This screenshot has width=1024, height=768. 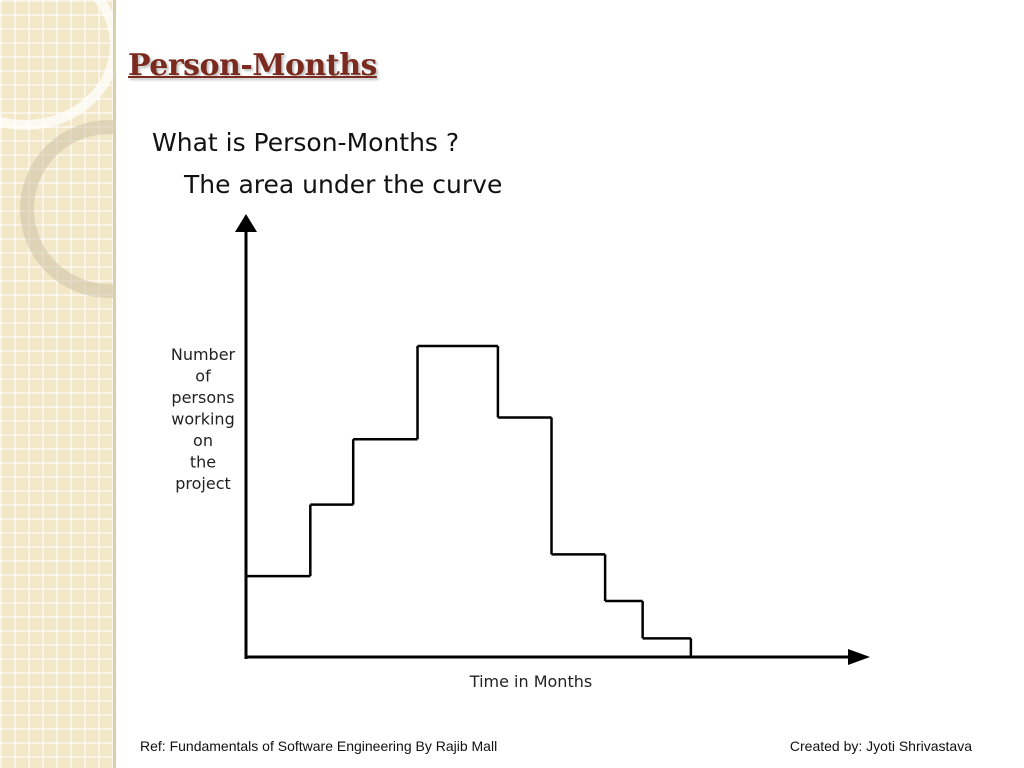 What do you see at coordinates (203, 483) in the screenshot?
I see `y-axis-label-line: project` at bounding box center [203, 483].